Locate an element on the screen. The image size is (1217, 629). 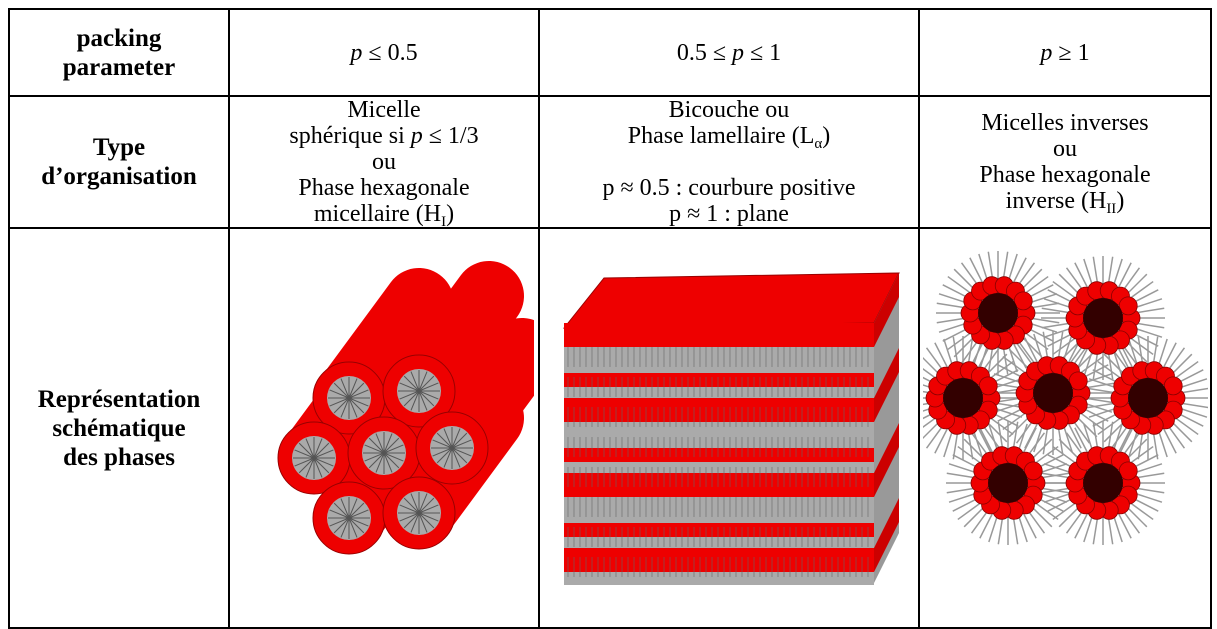
text: Micelles inverses is located at coordinates (1065, 123).